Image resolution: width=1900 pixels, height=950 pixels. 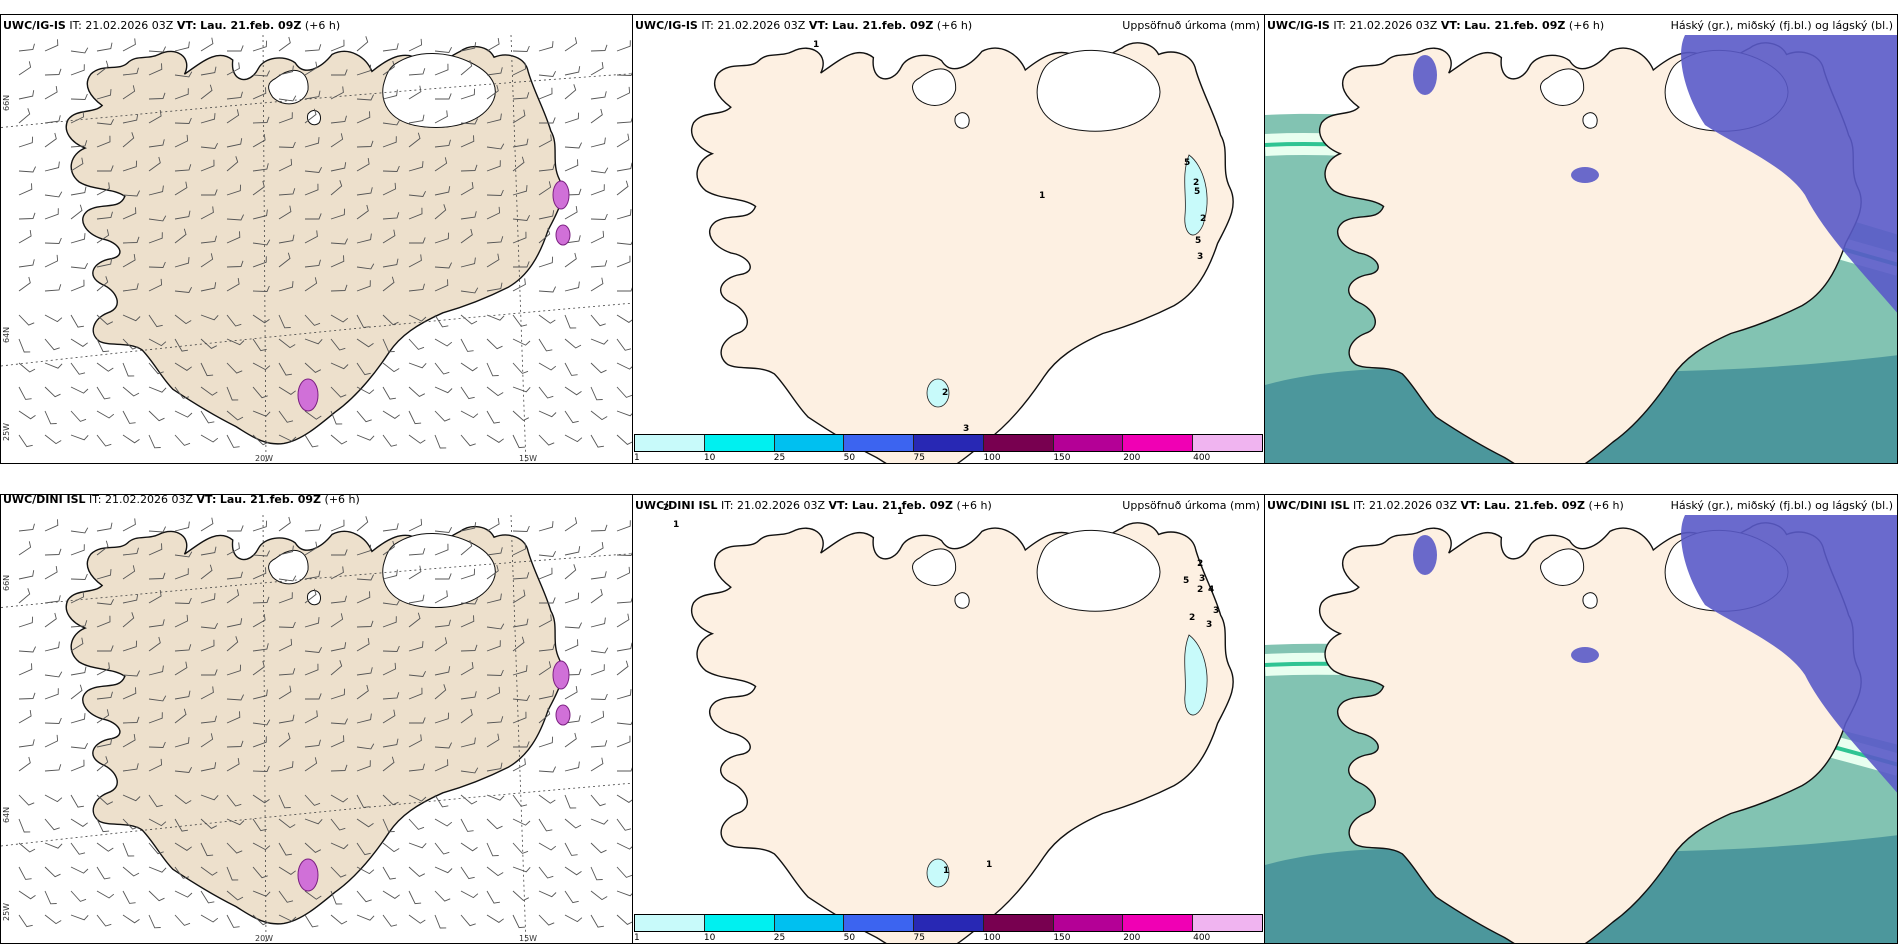 What do you see at coordinates (1209, 625) in the screenshot?
I see `contour-label: 3` at bounding box center [1209, 625].